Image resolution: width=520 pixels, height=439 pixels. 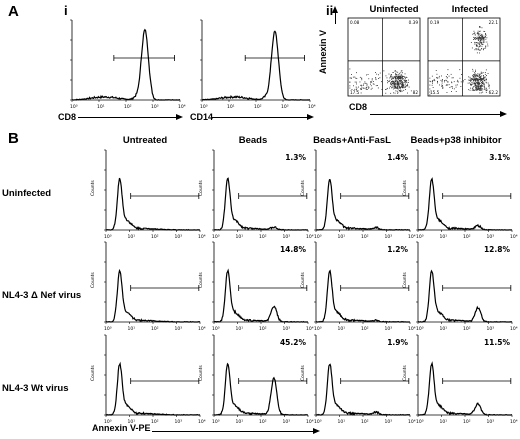 What do you see at coordinates (435, 92) in the screenshot?
I see `quadrant-ll-value: 15.5` at bounding box center [435, 92].